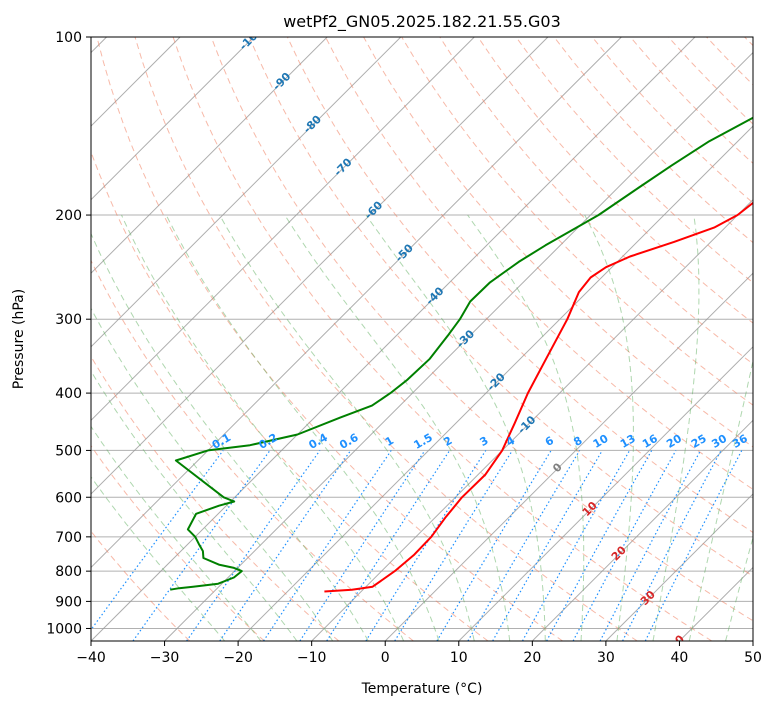 The width and height of the screenshot is (775, 708). What do you see at coordinates (68, 394) in the screenshot?
I see `y-tick-label: 400` at bounding box center [68, 394].